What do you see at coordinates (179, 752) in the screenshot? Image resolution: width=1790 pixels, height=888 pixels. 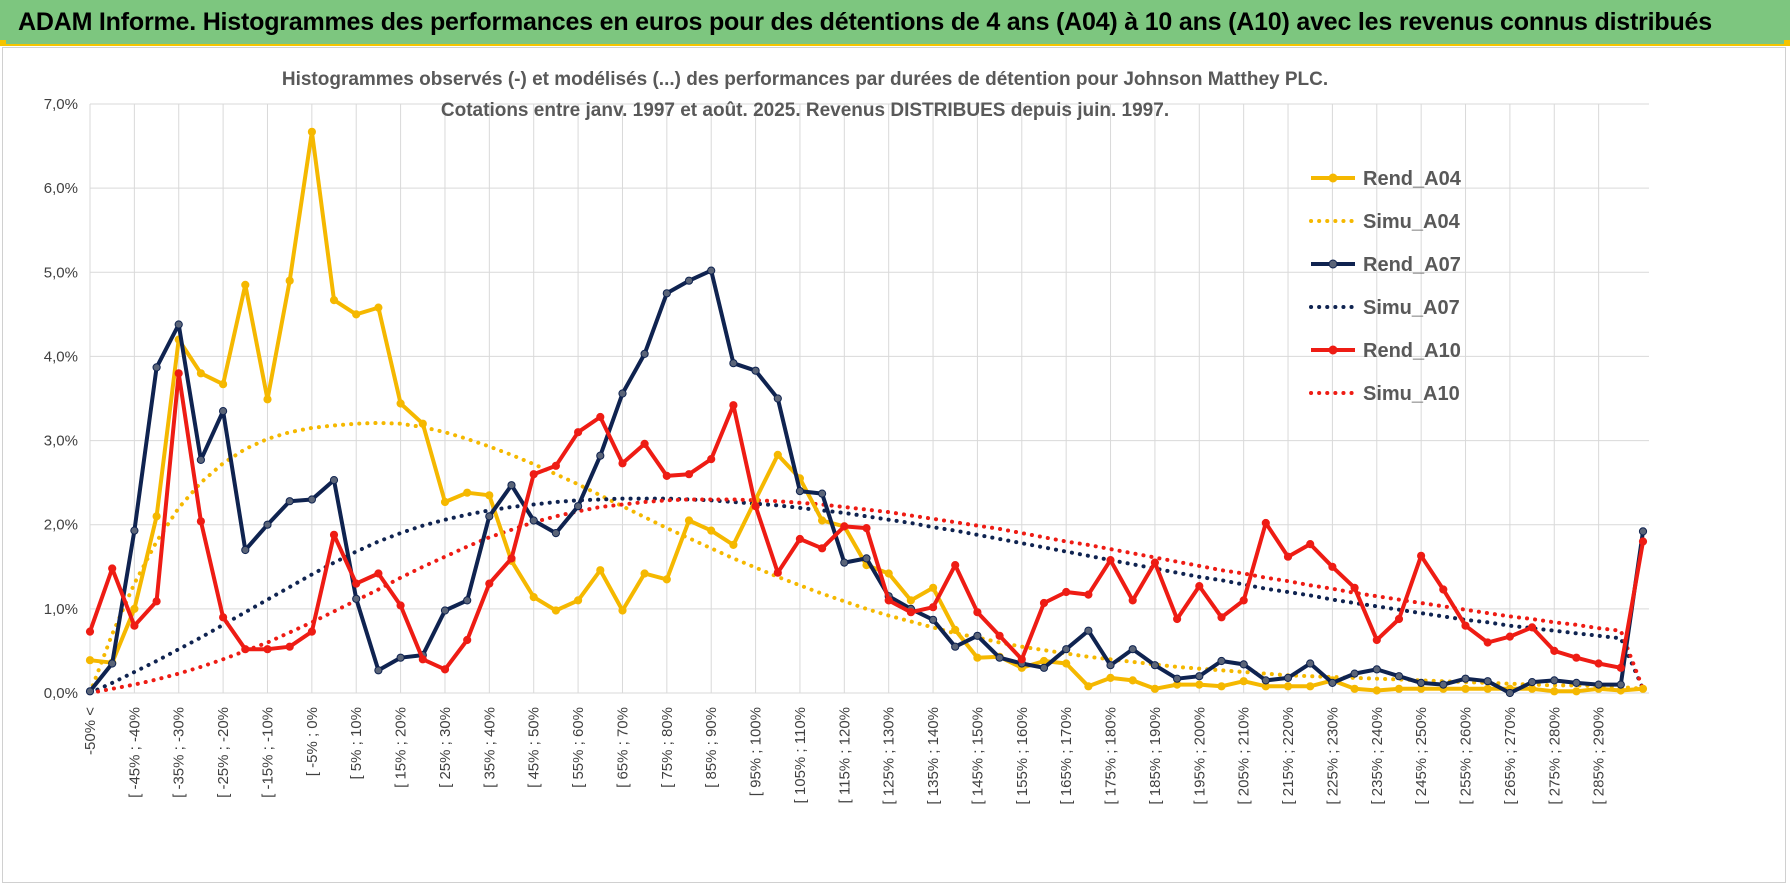 I see `x-tick-label: [ -35% ; -30%` at bounding box center [179, 752].